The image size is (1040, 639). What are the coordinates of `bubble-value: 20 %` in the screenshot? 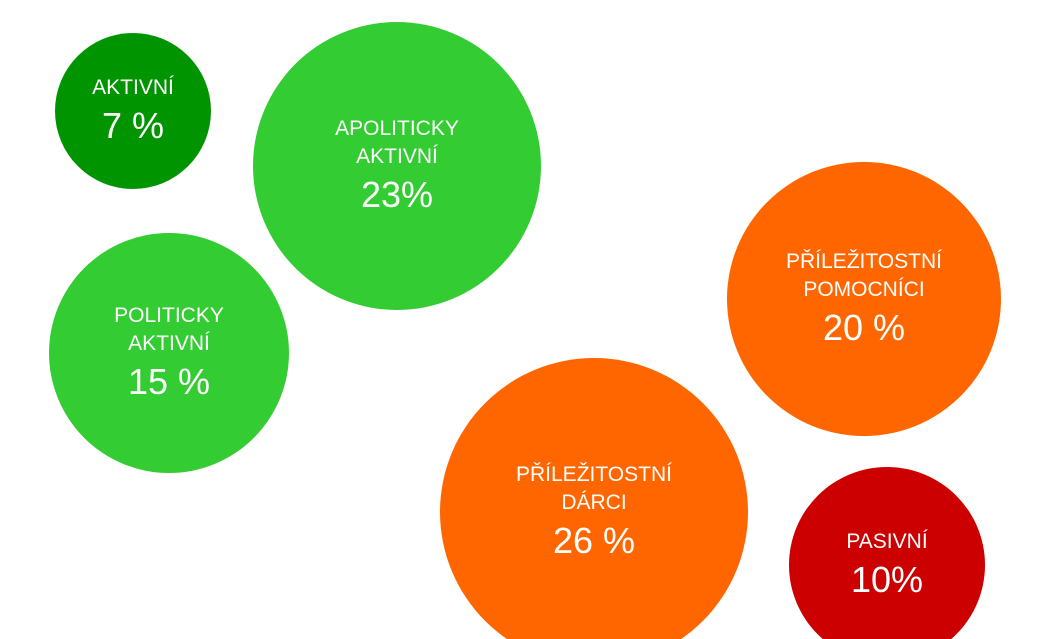 It's located at (864, 327).